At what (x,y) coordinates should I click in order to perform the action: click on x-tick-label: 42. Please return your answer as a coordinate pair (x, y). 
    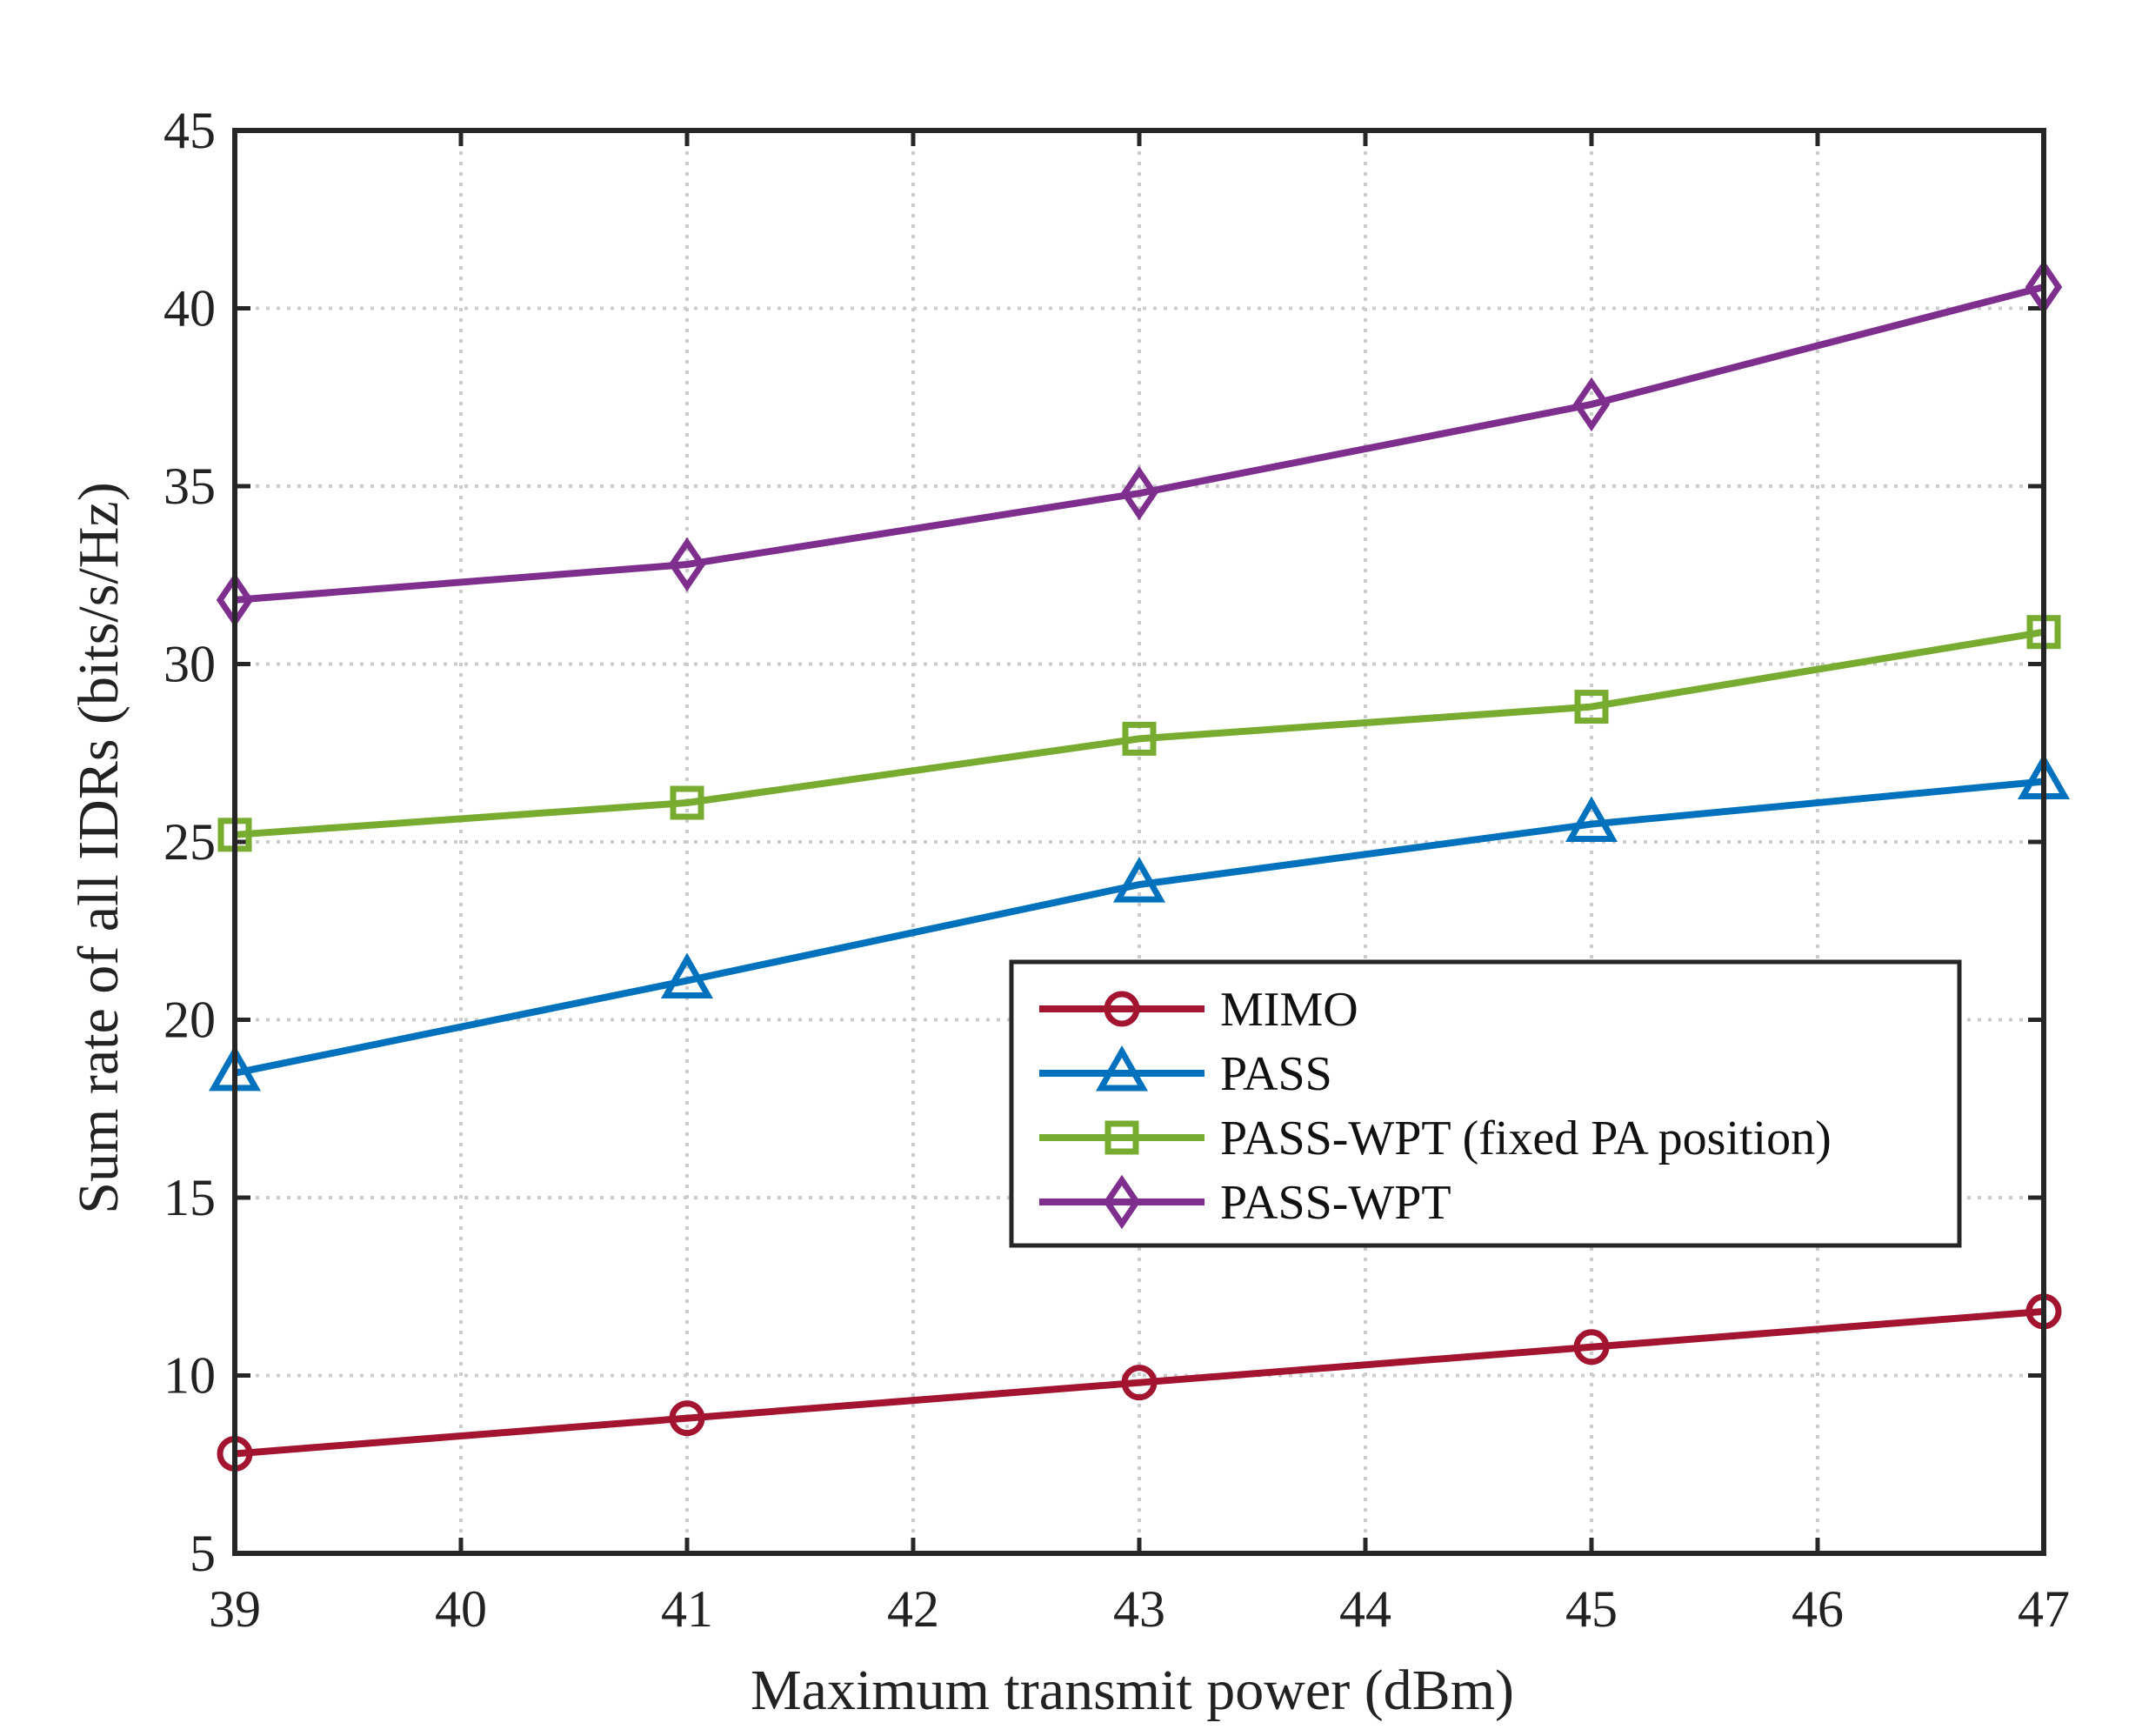
    Looking at the image, I should click on (913, 1609).